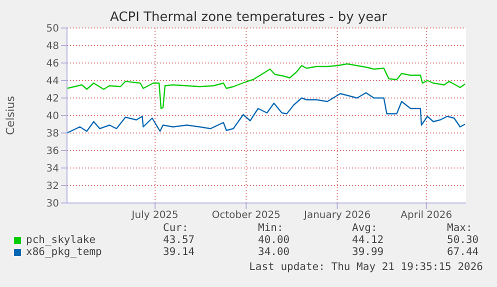 The height and width of the screenshot is (287, 497). I want to click on y-tick-label: 36, so click(52, 152).